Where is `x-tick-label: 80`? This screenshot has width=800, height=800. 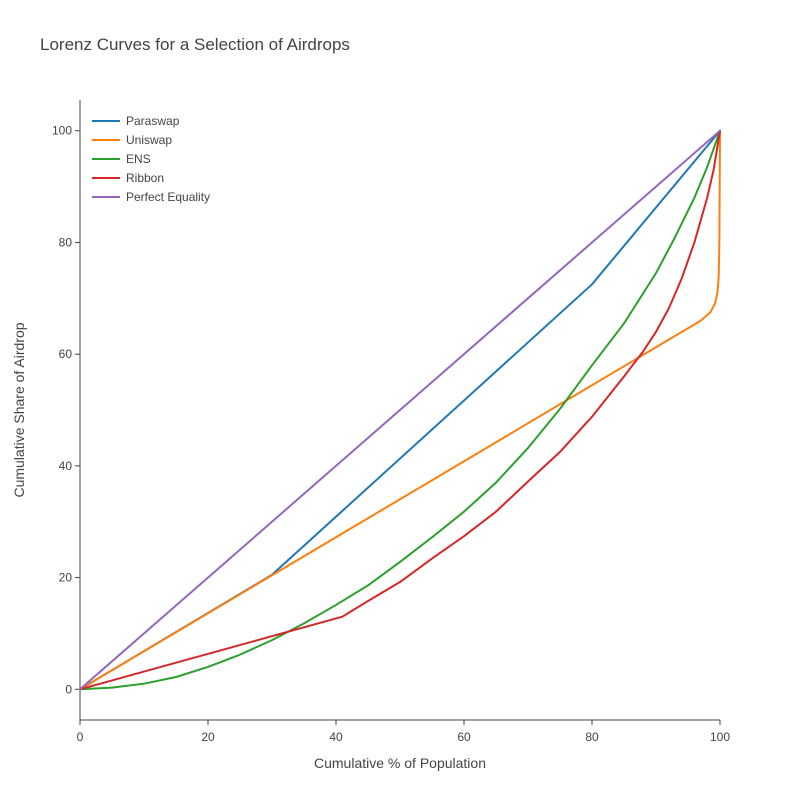
x-tick-label: 80 is located at coordinates (592, 737).